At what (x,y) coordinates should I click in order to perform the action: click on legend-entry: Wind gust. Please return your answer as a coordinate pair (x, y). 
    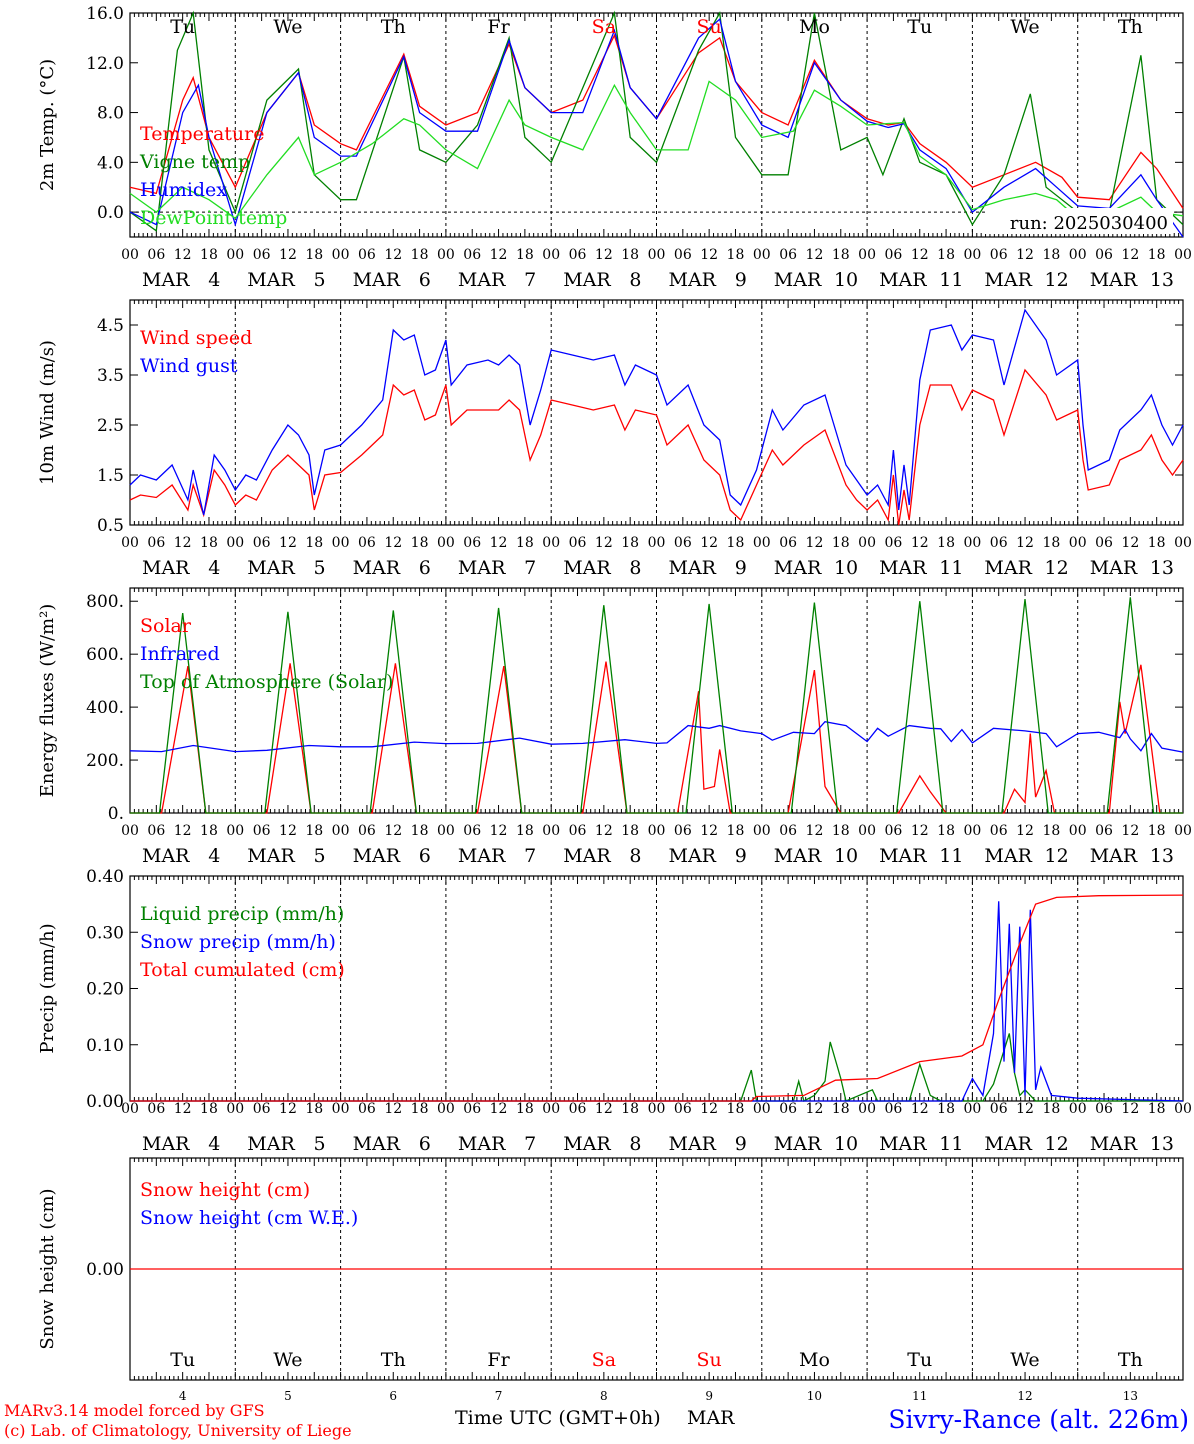
    Looking at the image, I should click on (189, 366).